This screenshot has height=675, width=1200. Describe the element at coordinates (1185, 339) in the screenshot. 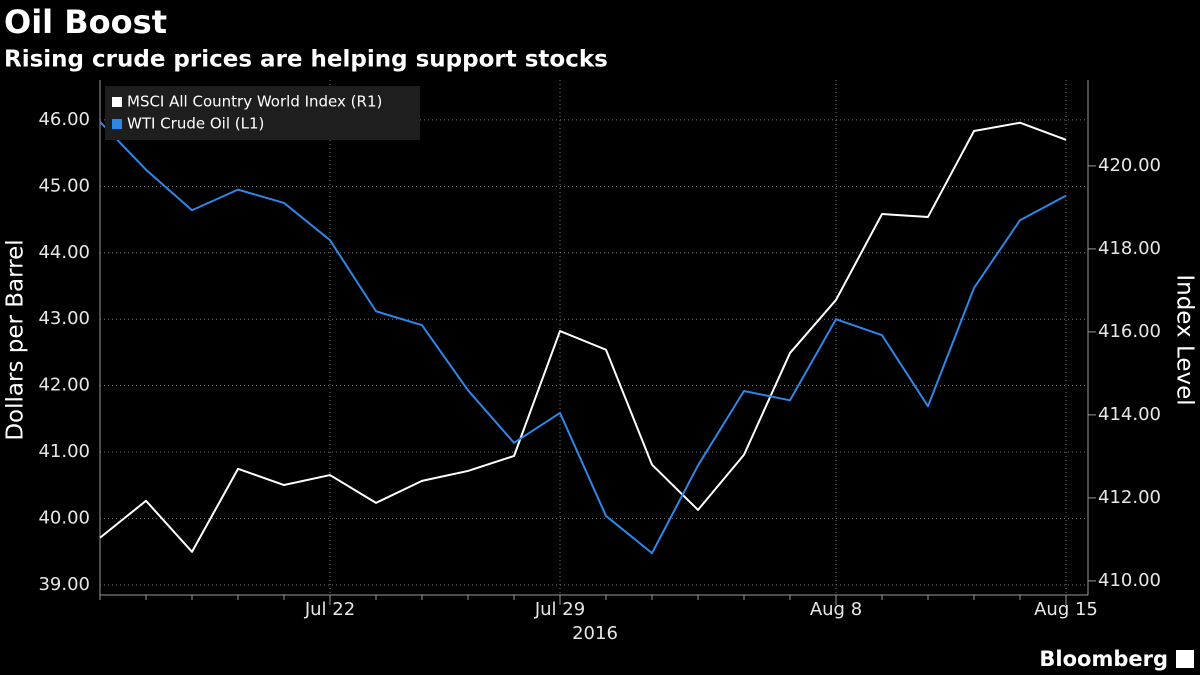

I see `y2-axis-title: Index Level` at that location.